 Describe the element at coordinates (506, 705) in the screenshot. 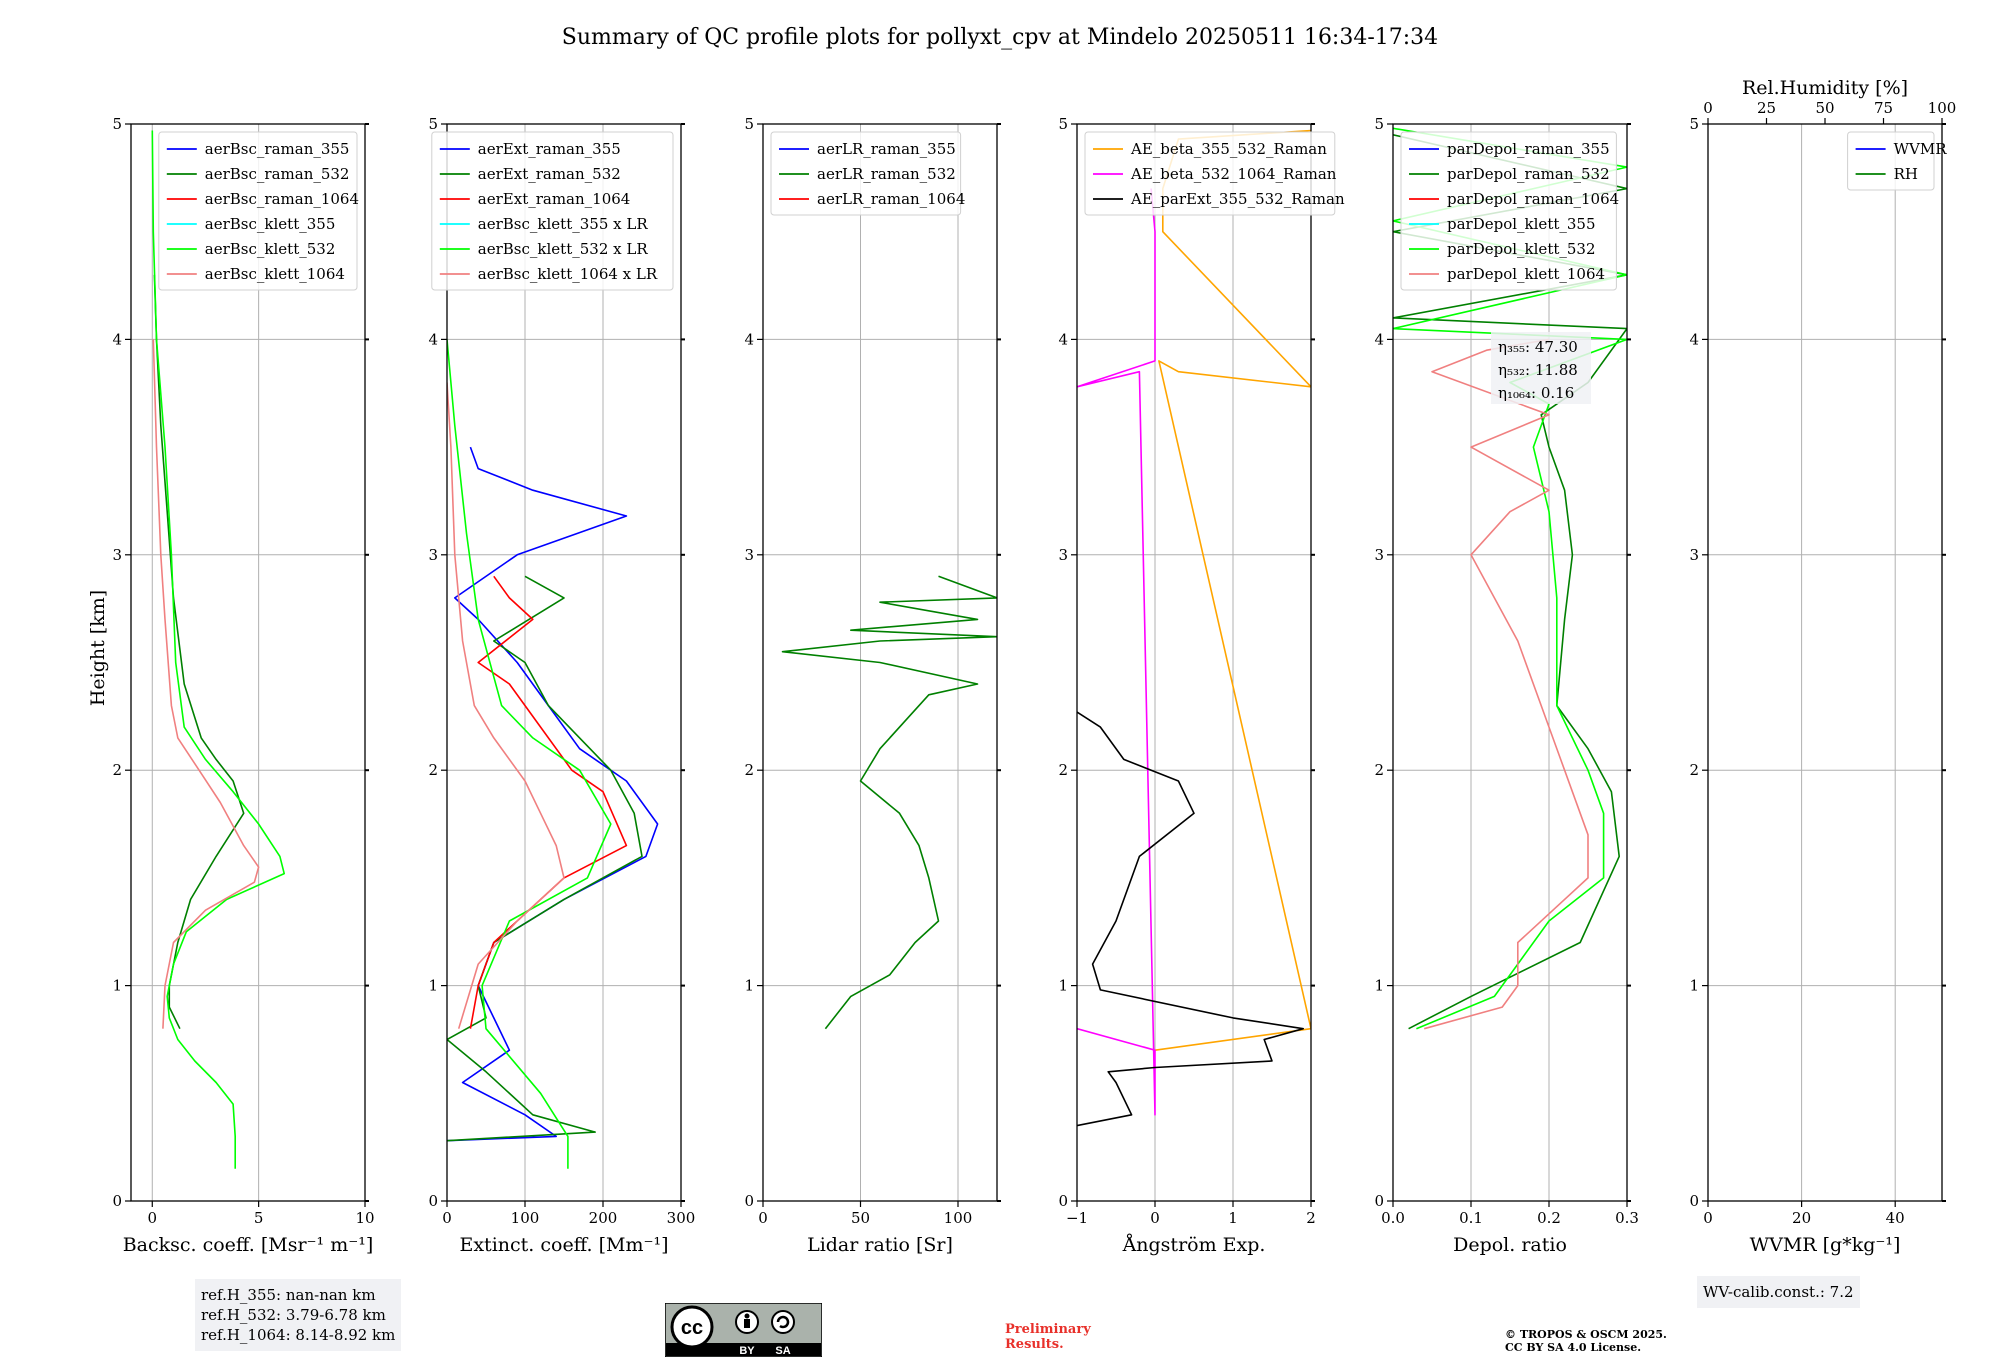

I see `series-line-aerBsc_klett_1064 x LR` at that location.